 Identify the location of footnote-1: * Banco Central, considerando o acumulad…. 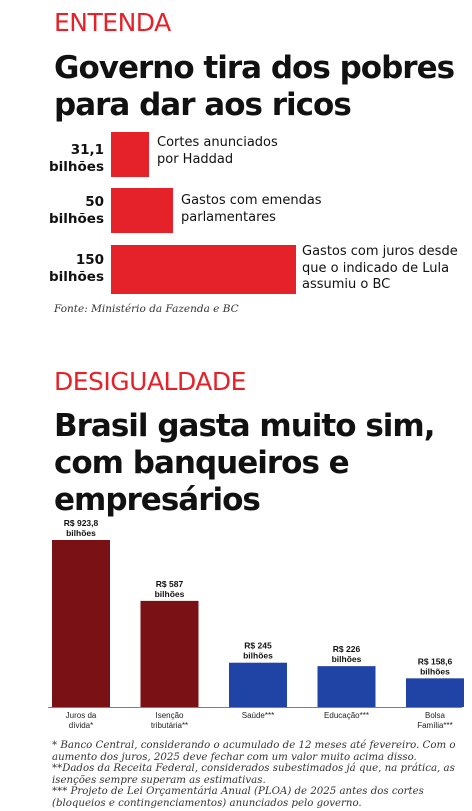
(254, 751).